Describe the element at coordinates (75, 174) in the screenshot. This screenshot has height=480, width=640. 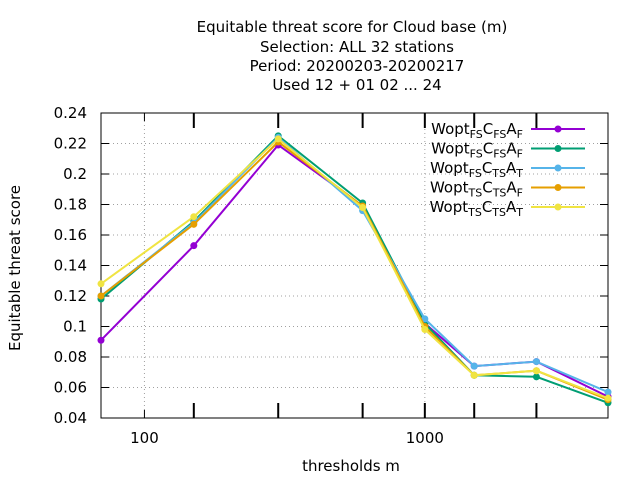
I see `y-tick-label: 0.2` at that location.